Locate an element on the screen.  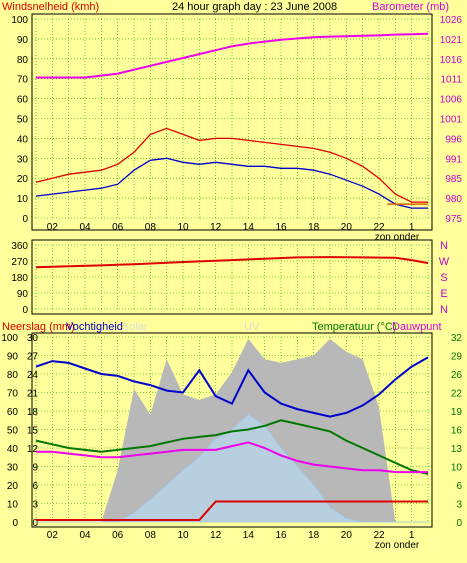
rain-tick-label: 3 is located at coordinates (35, 505).